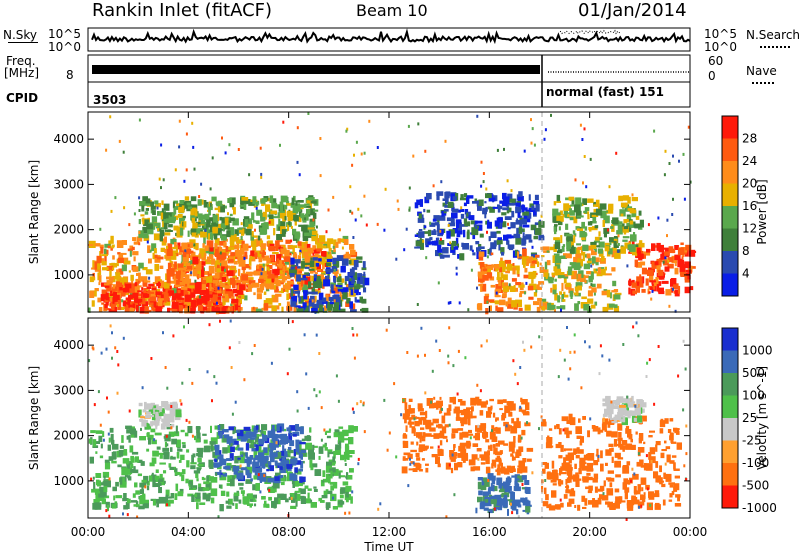 Image resolution: width=800 pixels, height=554 pixels. What do you see at coordinates (68, 436) in the screenshot?
I see `y-tick-label: 2000` at bounding box center [68, 436].